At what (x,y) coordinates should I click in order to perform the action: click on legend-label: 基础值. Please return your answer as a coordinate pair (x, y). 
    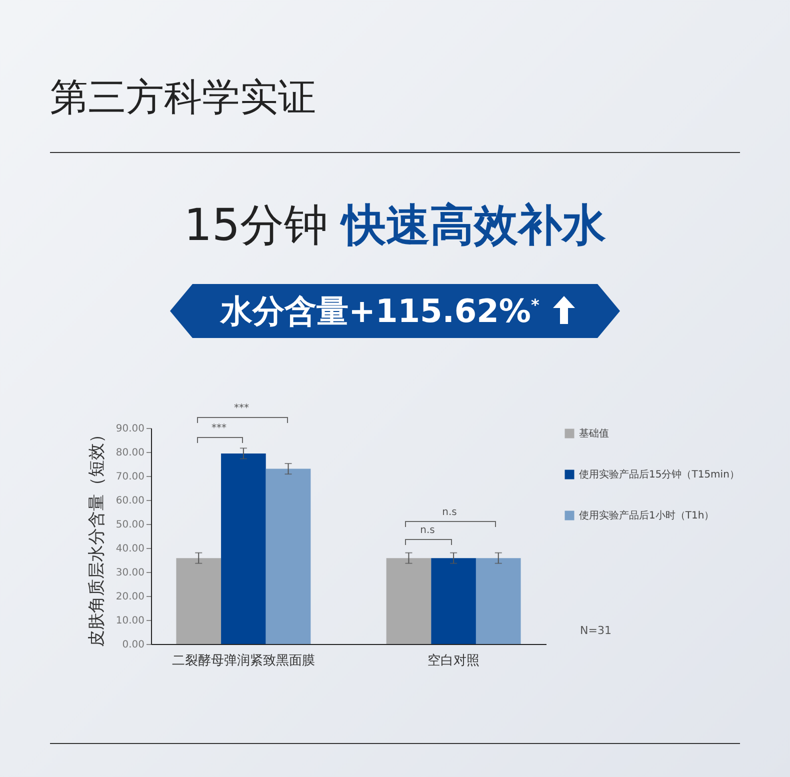
    Looking at the image, I should click on (594, 434).